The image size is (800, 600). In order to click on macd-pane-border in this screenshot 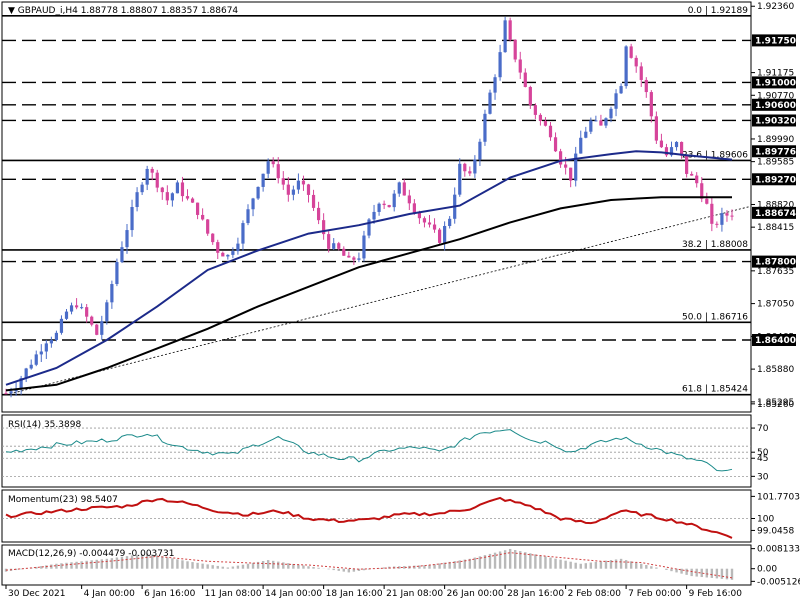, I will do `click(376, 565)`.